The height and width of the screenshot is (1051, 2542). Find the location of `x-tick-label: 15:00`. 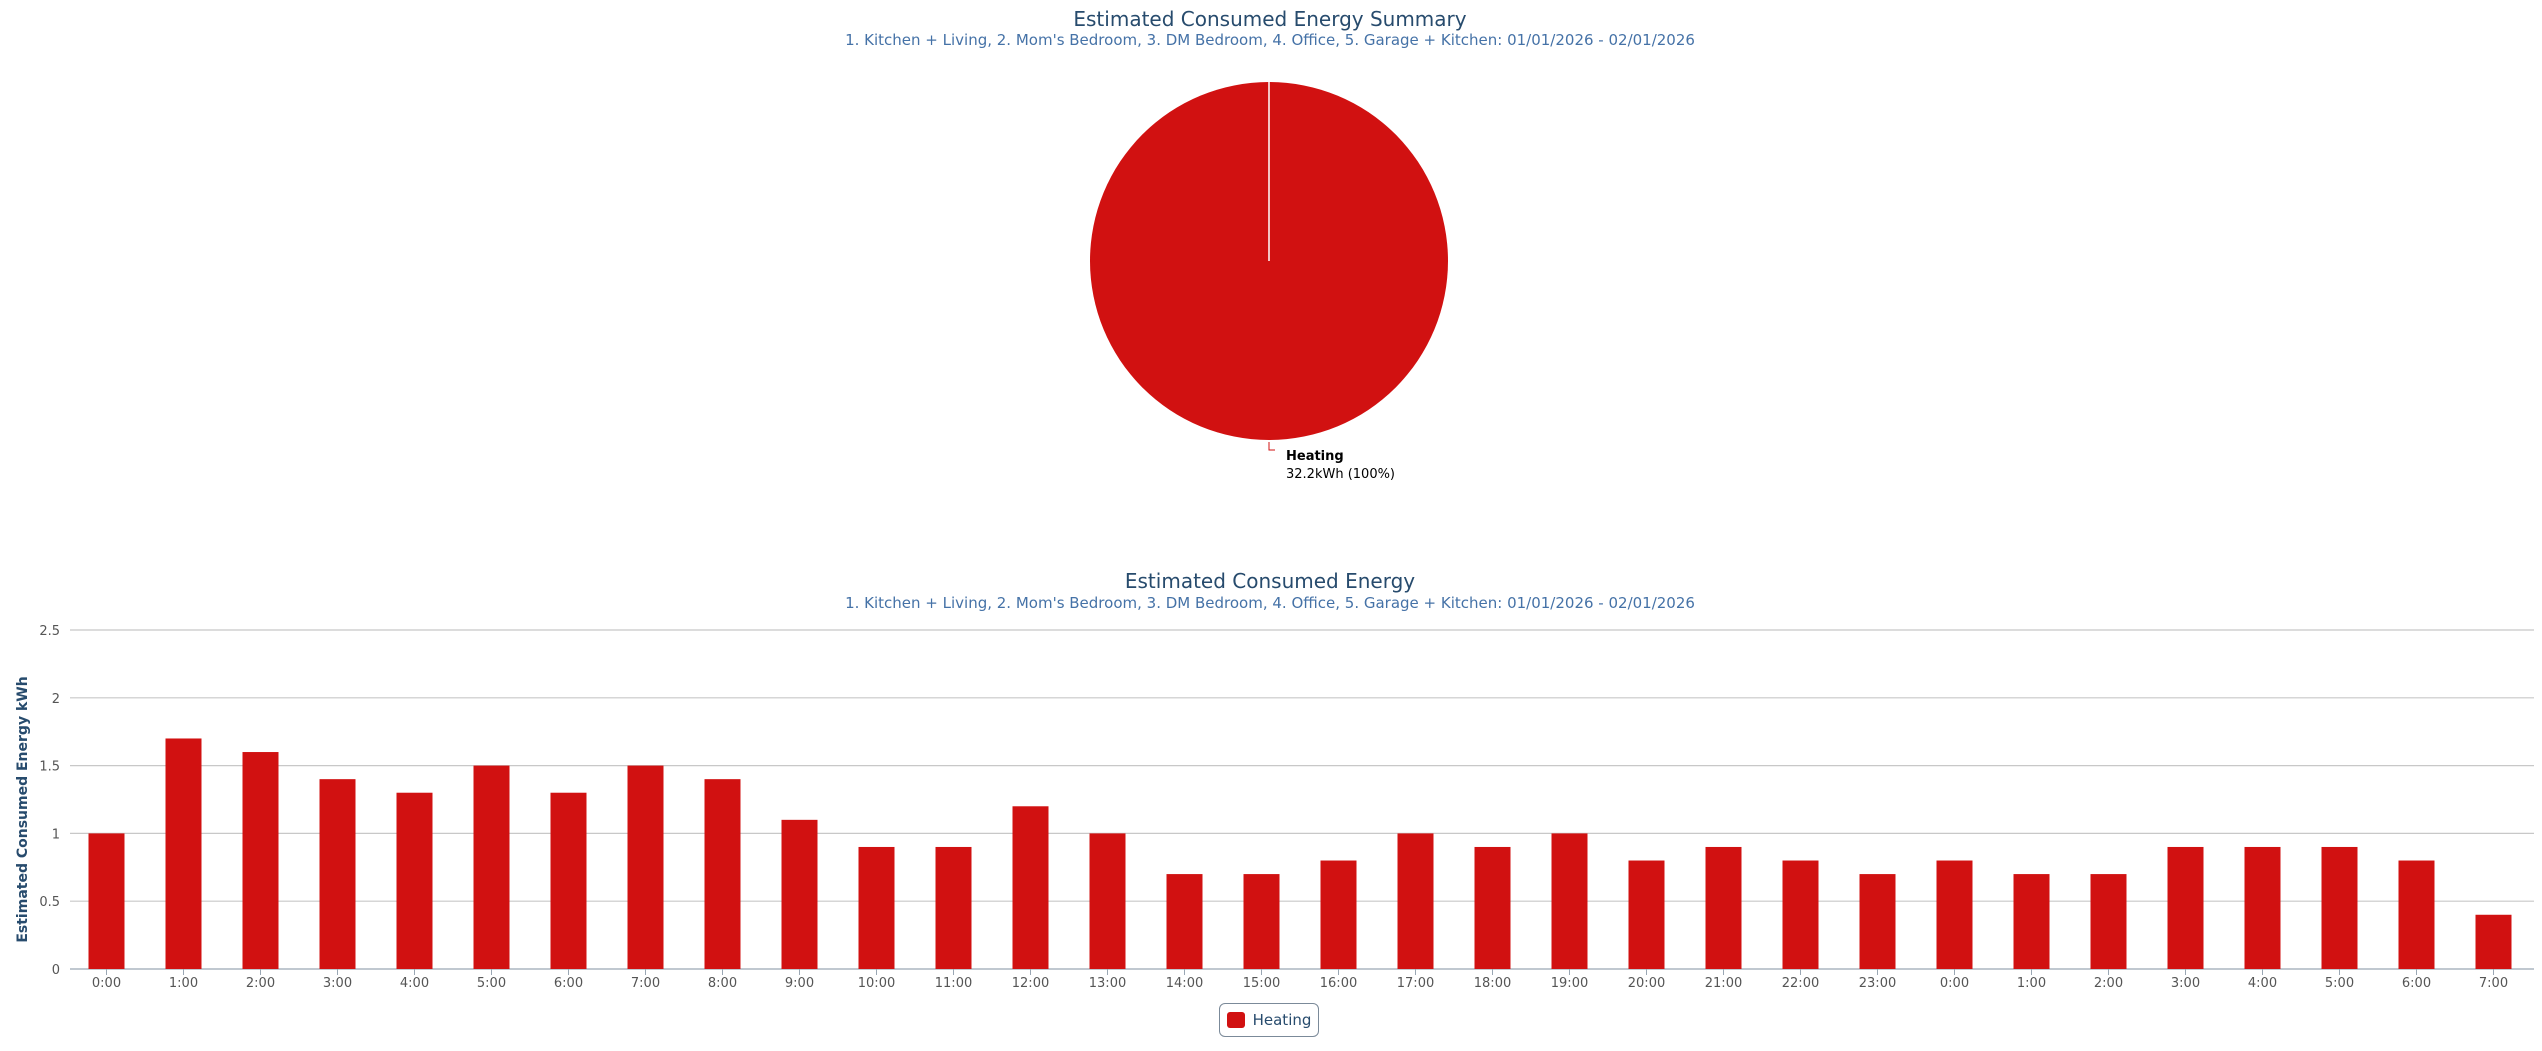

x-tick-label: 15:00 is located at coordinates (1261, 983).